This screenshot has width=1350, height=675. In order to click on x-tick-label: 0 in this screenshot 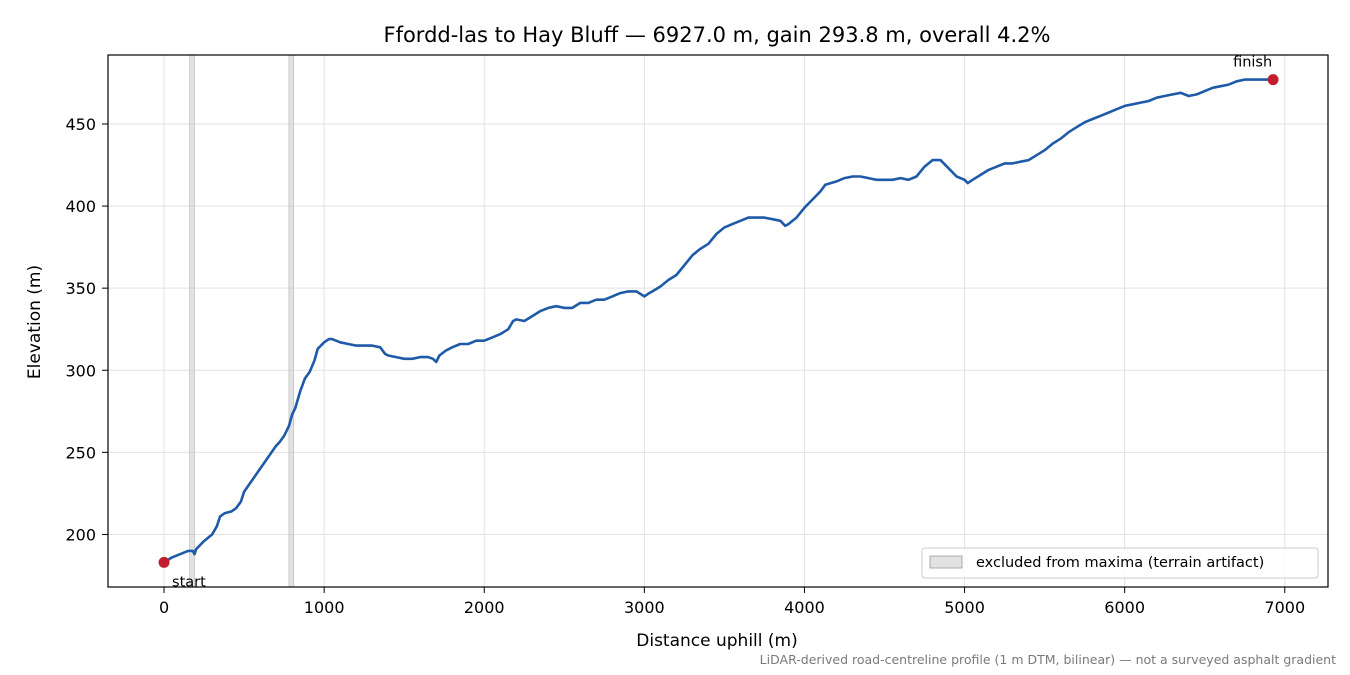, I will do `click(164, 607)`.